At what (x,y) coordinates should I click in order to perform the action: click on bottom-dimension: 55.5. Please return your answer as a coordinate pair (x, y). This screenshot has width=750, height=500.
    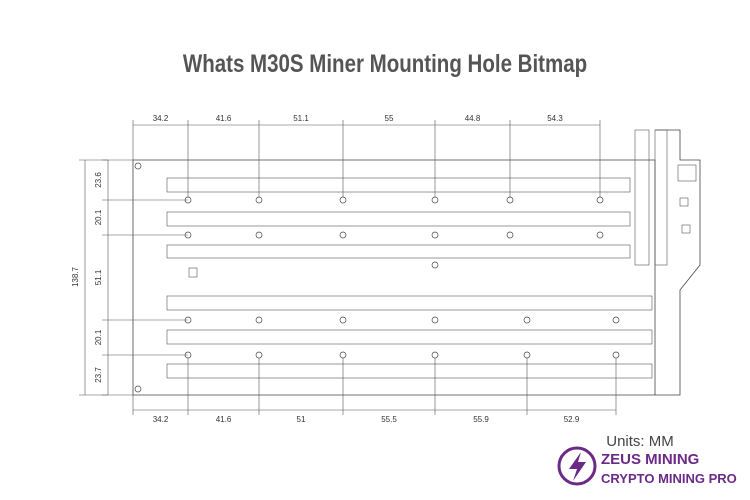
    Looking at the image, I should click on (389, 419).